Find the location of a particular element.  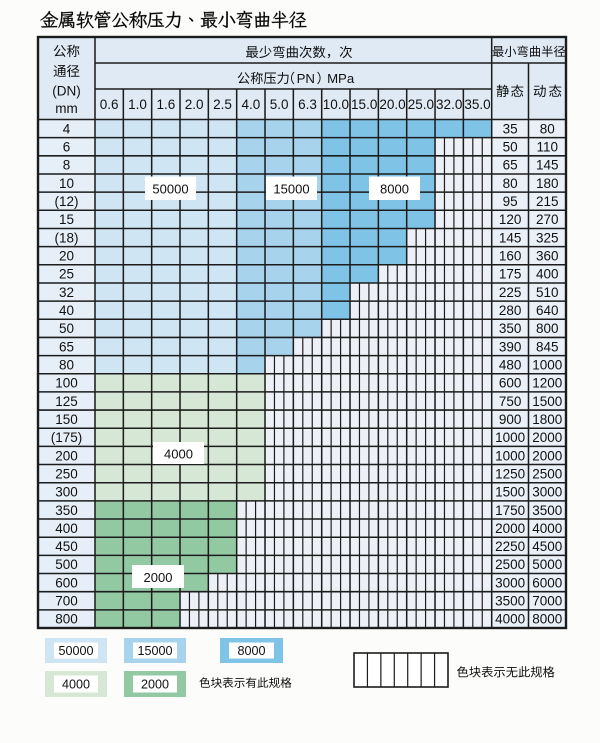

svg-text: 1750 is located at coordinates (510, 510).